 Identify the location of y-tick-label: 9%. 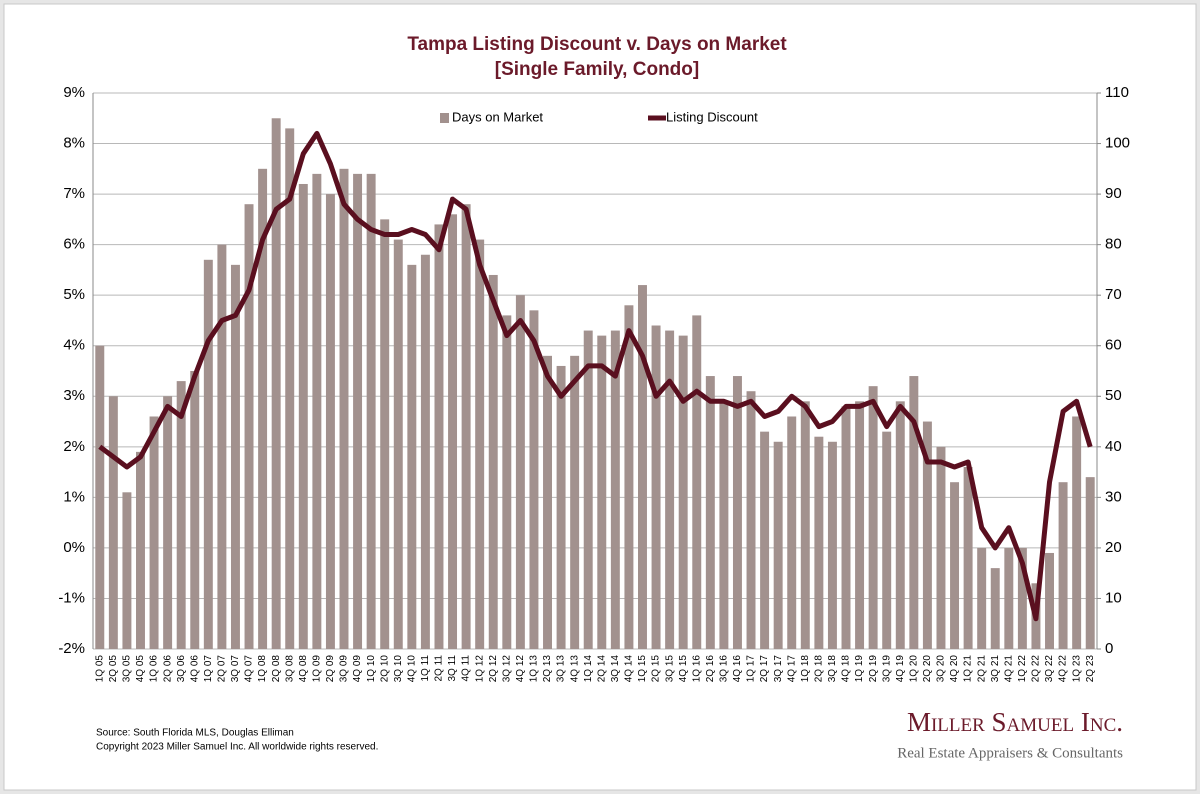
(74, 92).